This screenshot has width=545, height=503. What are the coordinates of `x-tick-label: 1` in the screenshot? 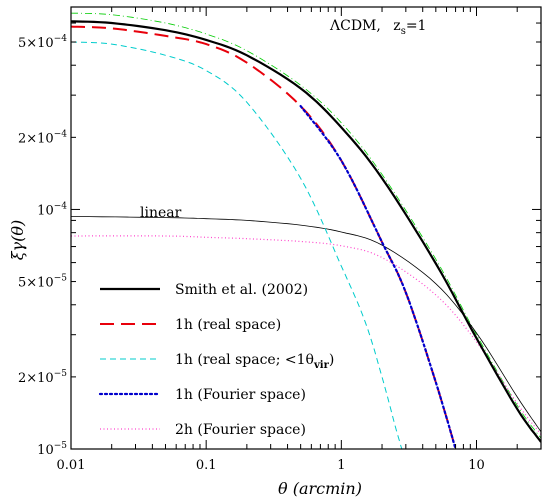 It's located at (341, 465).